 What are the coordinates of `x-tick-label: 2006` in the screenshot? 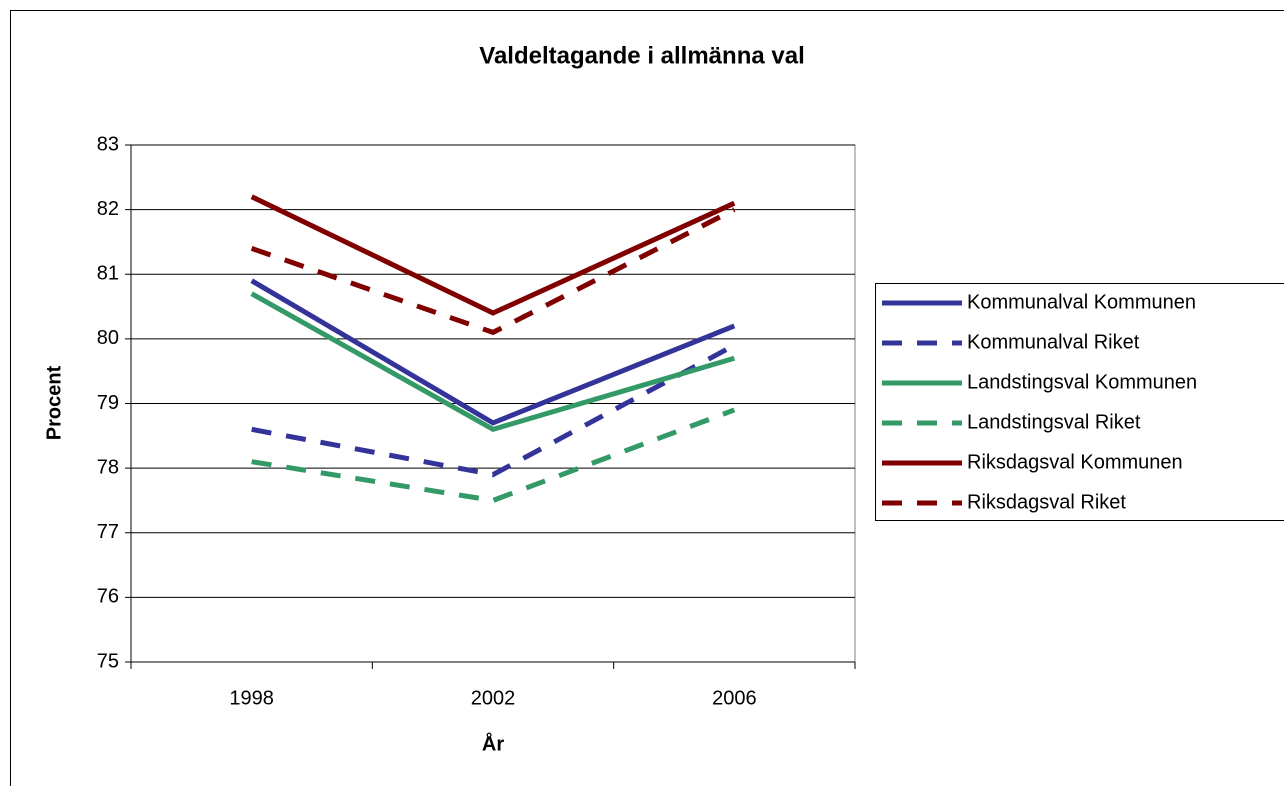 It's located at (734, 698).